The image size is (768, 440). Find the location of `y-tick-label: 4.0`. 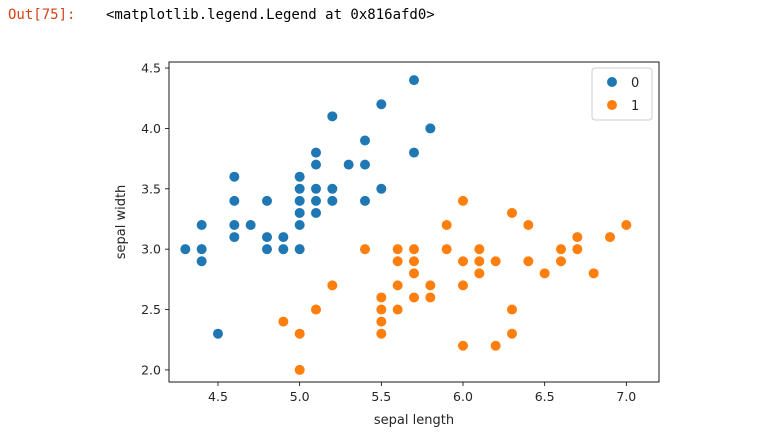

y-tick-label: 4.0 is located at coordinates (151, 128).